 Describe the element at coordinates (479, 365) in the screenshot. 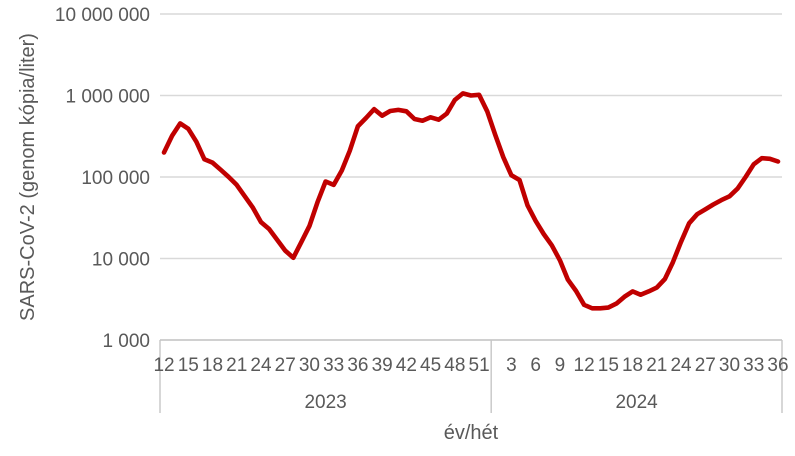

I see `x-tick-label: 51` at that location.